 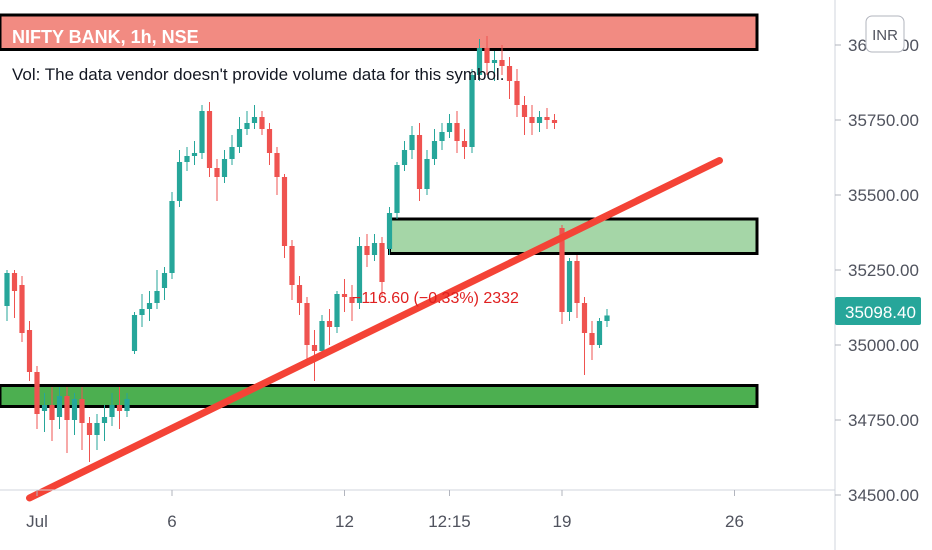 I want to click on currency-badge-label: INR, so click(x=885, y=35).